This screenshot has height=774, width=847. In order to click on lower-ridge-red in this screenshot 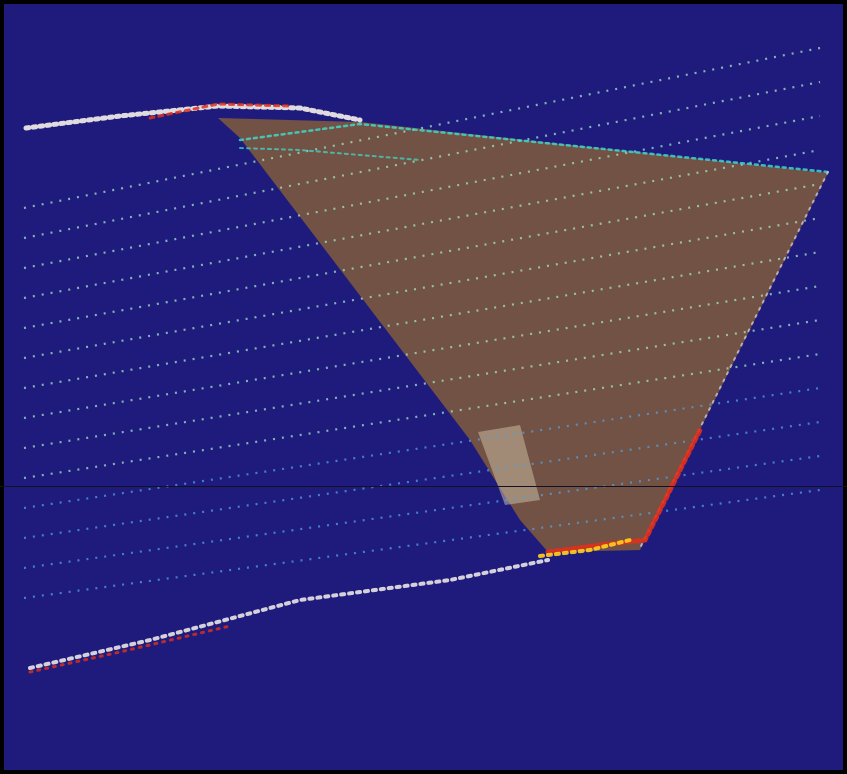, I will do `click(130, 649)`.